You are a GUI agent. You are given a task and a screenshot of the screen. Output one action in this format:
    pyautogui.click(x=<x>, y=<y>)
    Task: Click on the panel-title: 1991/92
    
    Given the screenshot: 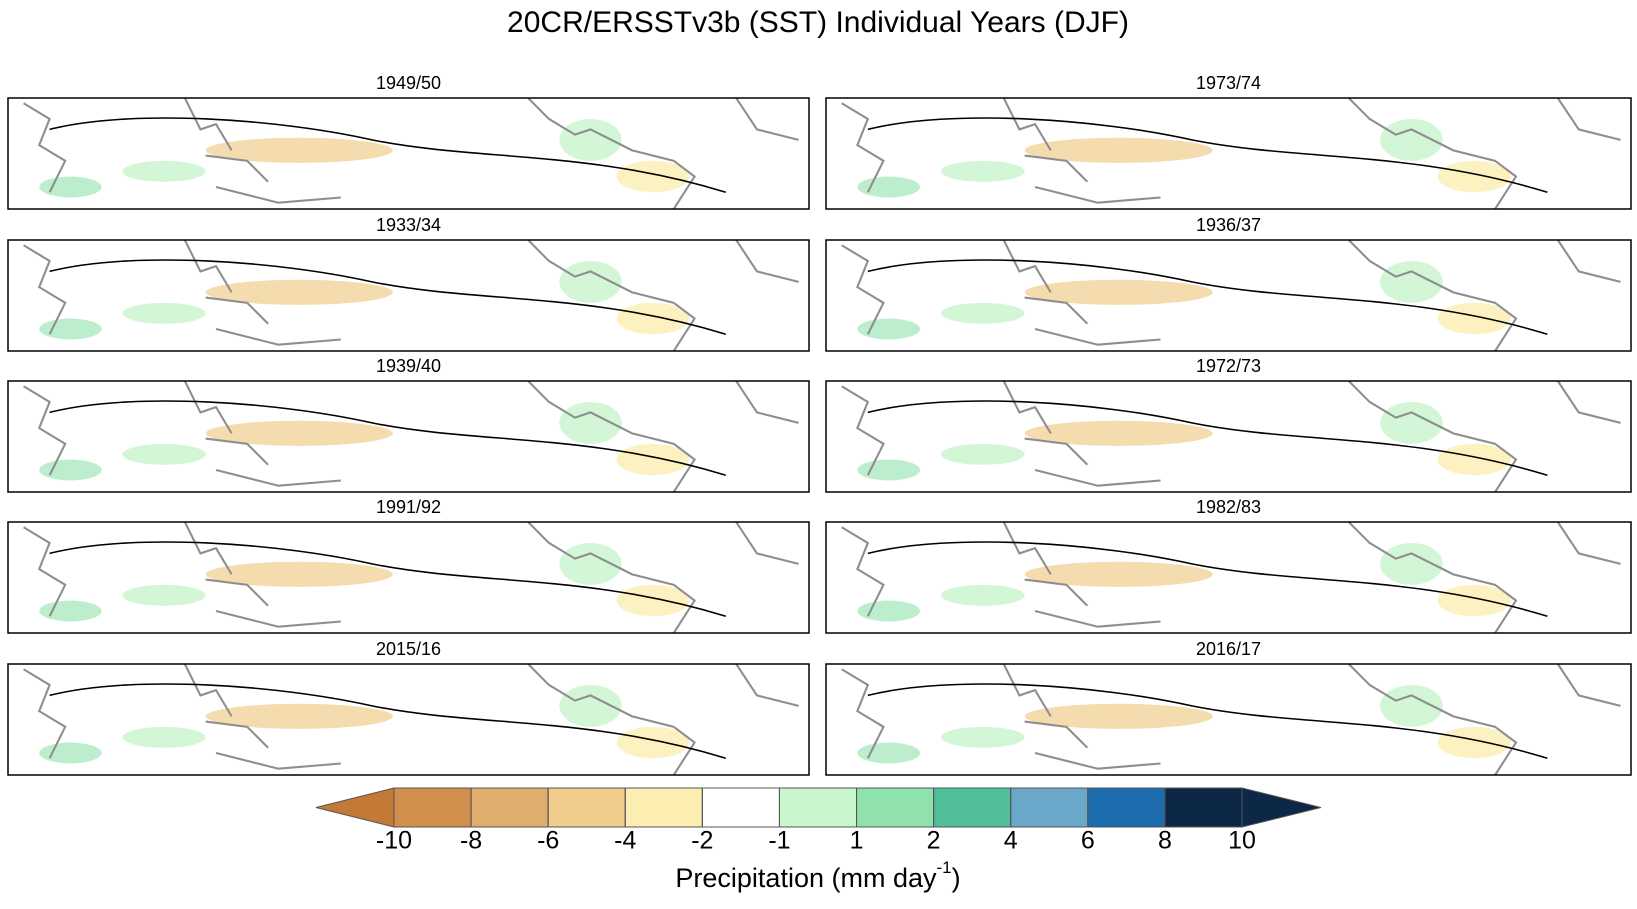 What is the action you would take?
    pyautogui.click(x=408, y=507)
    